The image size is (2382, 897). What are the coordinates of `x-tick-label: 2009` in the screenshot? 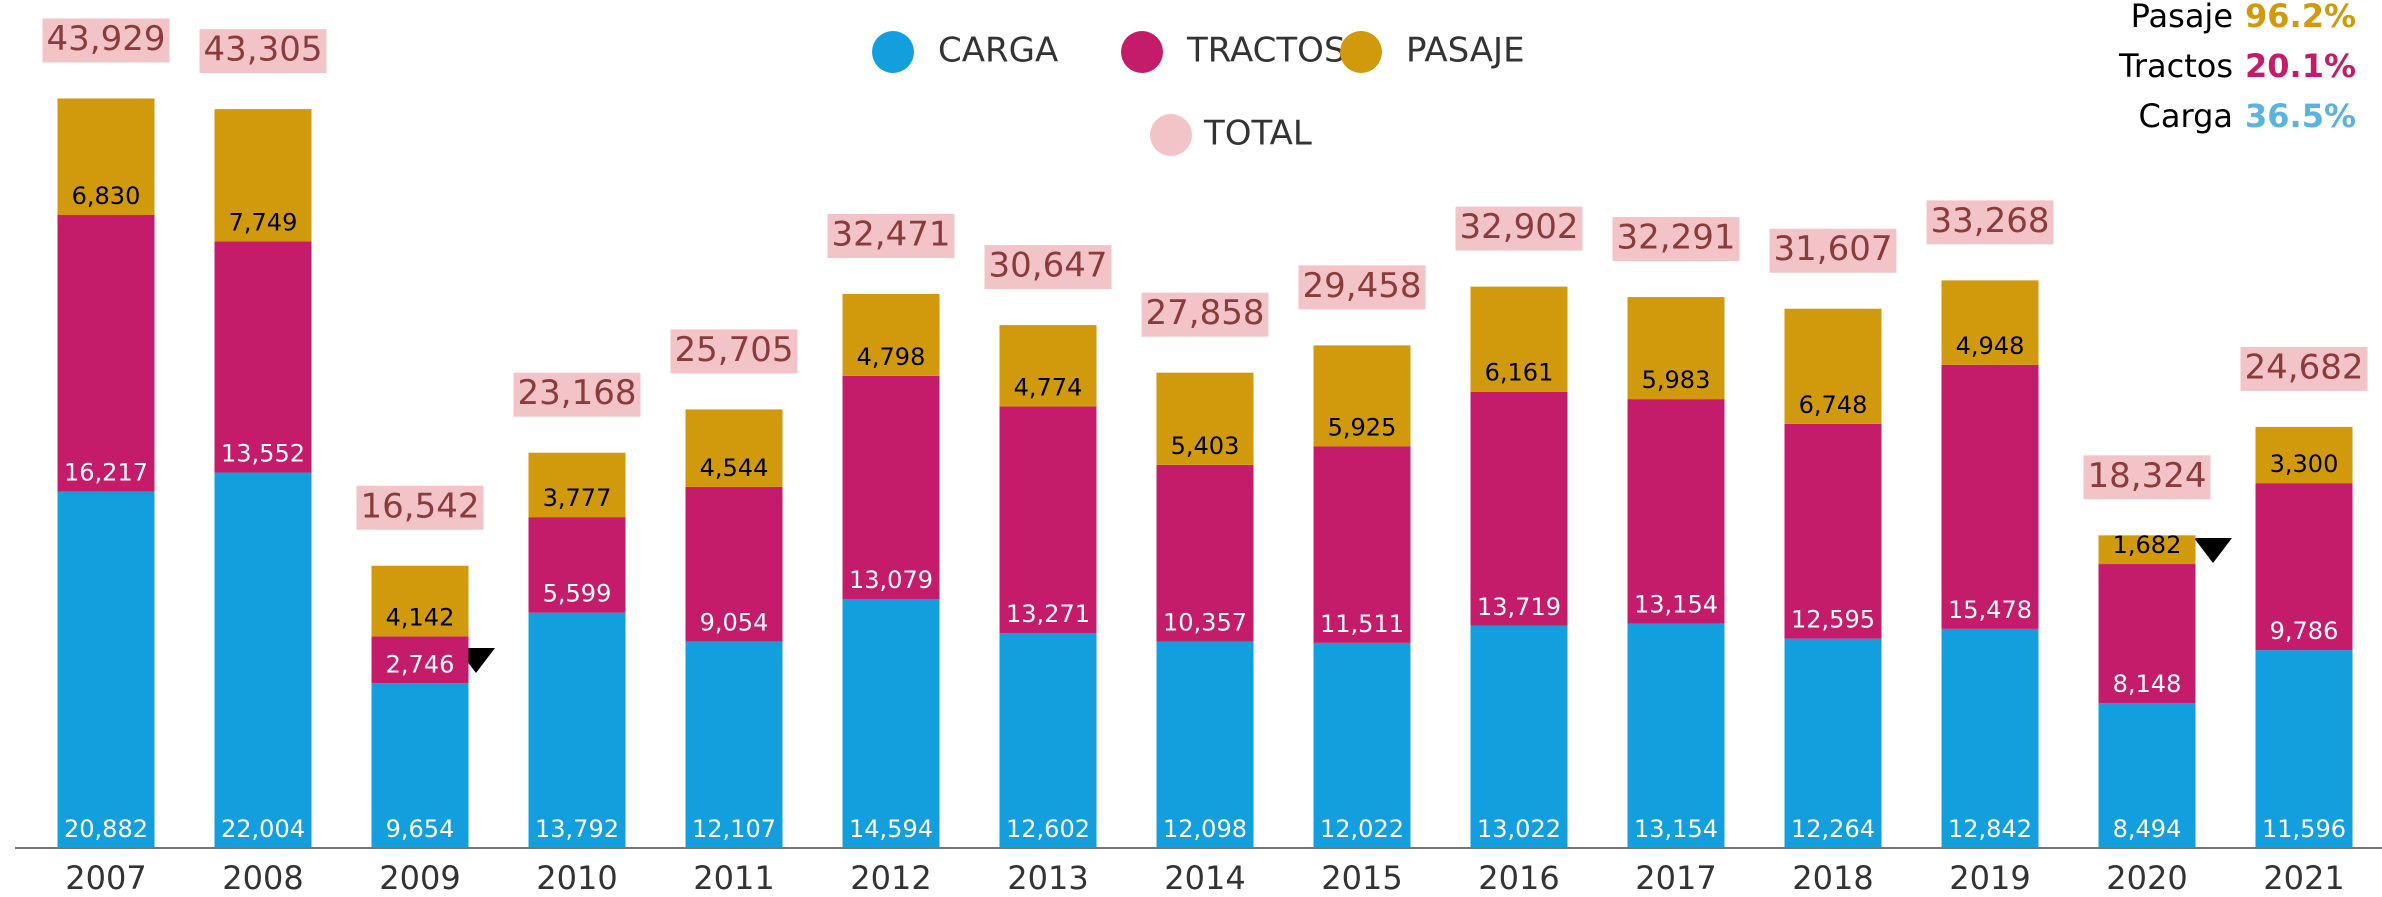 It's located at (419, 878).